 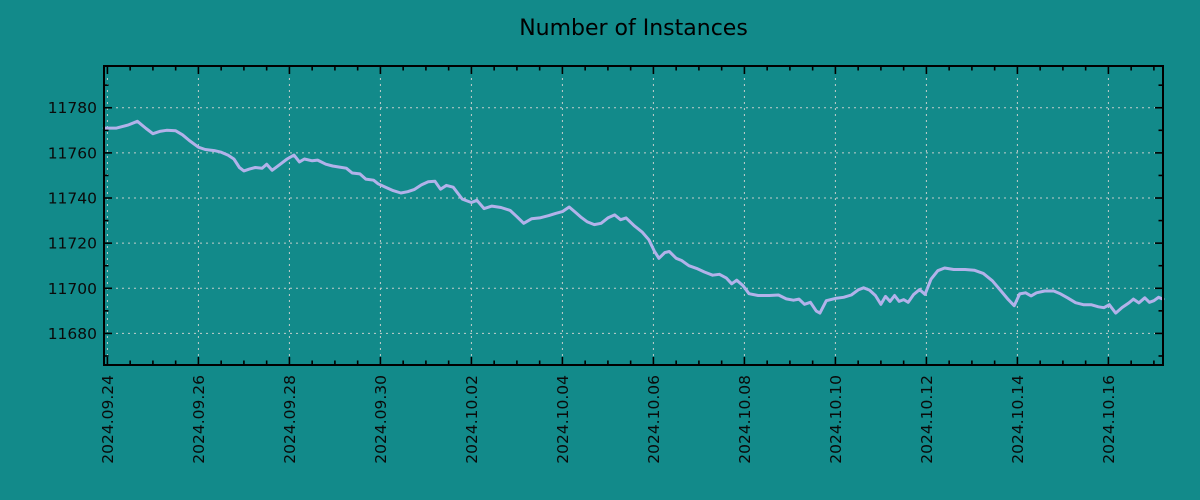 What do you see at coordinates (472, 419) in the screenshot?
I see `x-tick-label: 2024.10.02` at bounding box center [472, 419].